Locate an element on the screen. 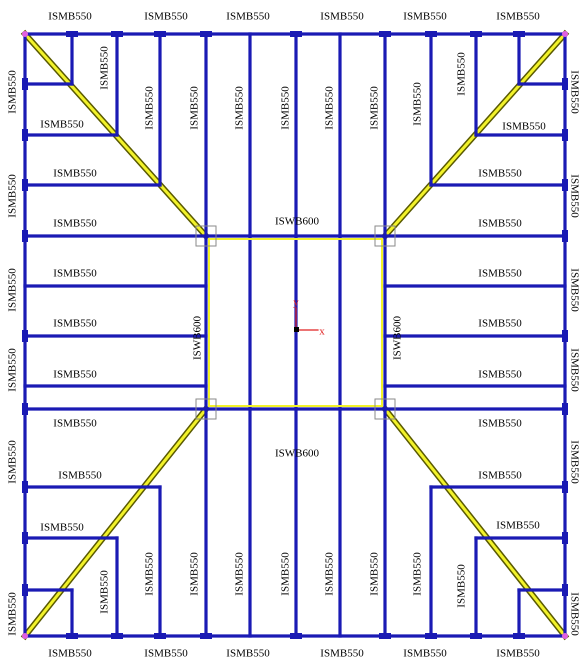 The height and width of the screenshot is (659, 579). label-bottom-6: ISMB550 is located at coordinates (518, 653).